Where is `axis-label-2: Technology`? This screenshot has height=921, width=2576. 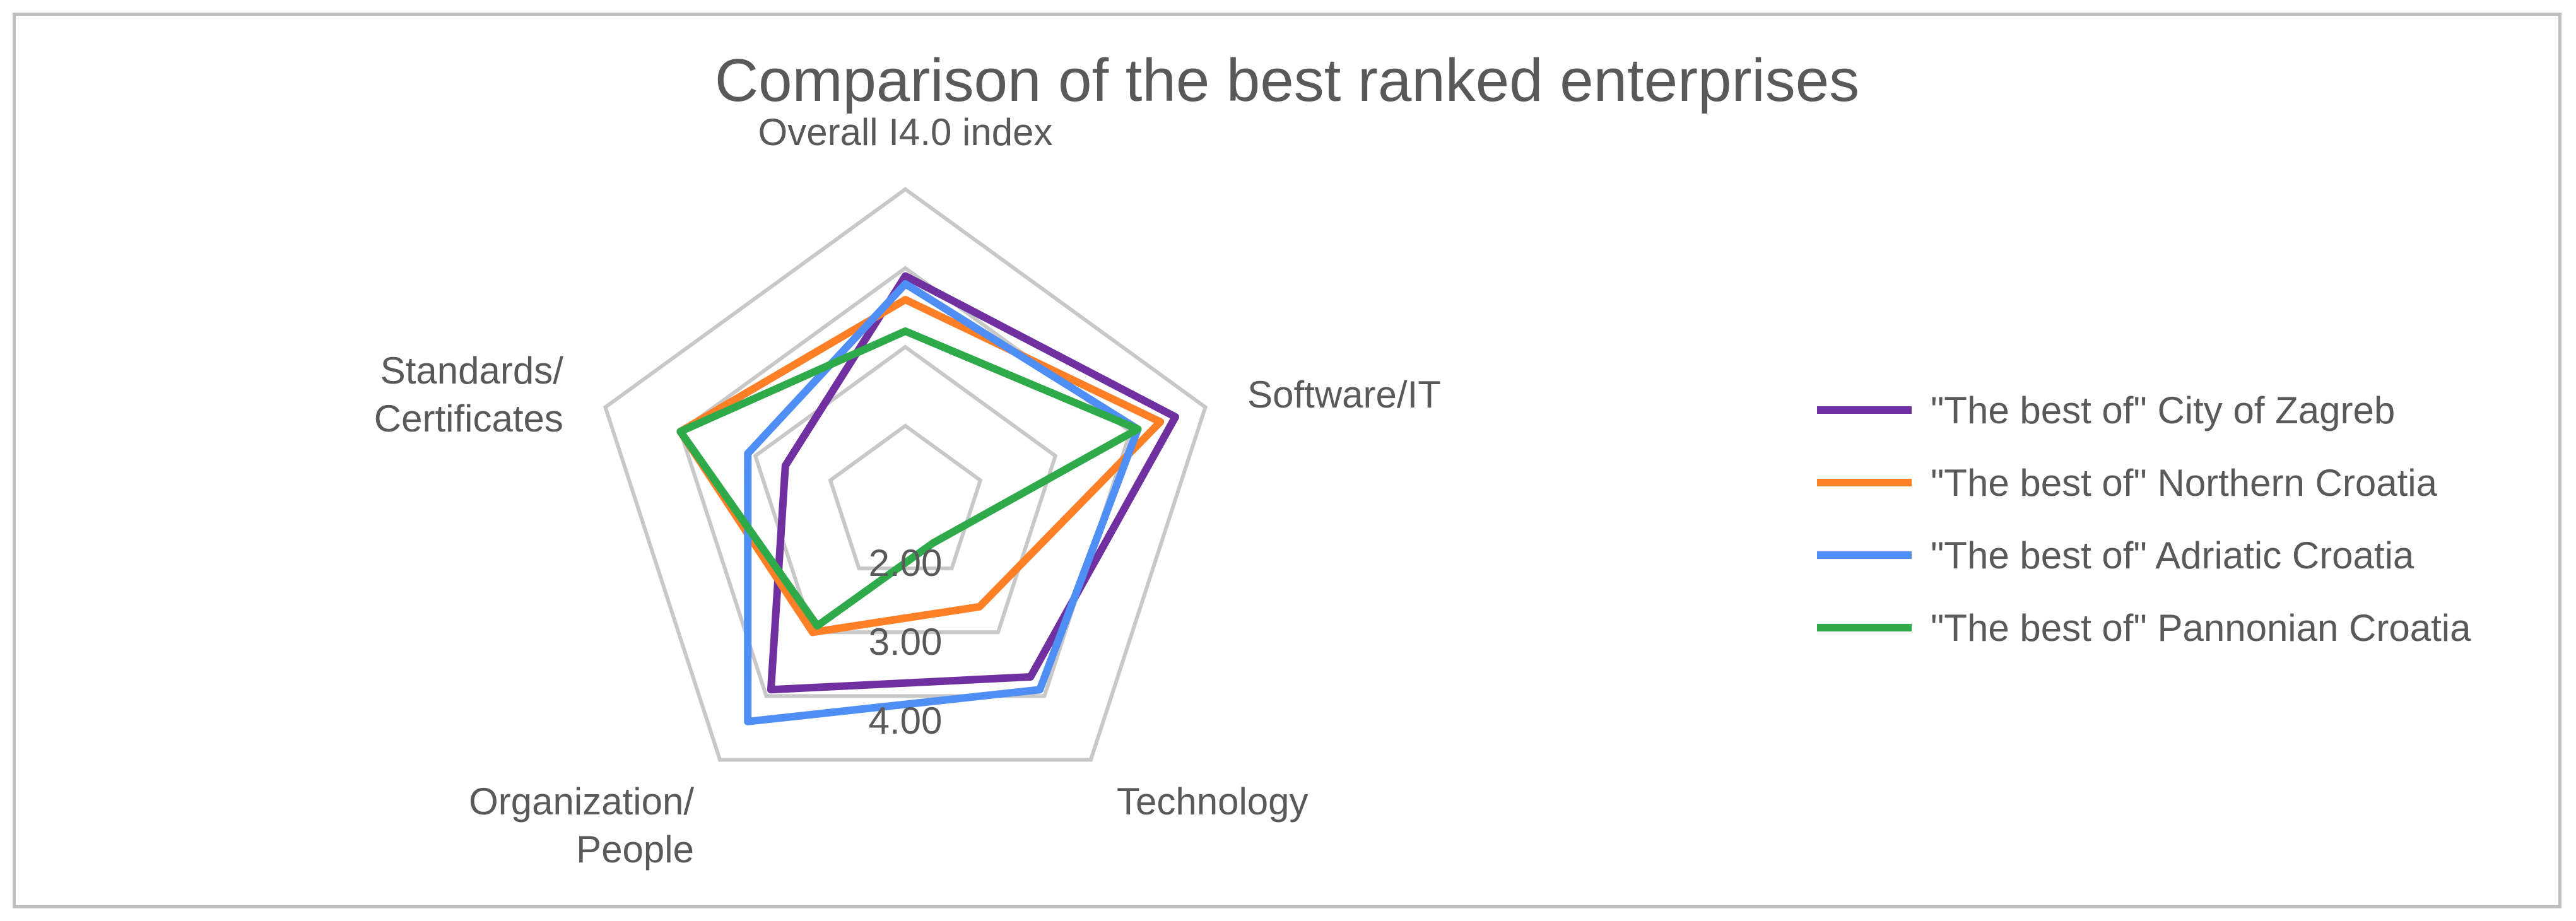 axis-label-2: Technology is located at coordinates (1213, 801).